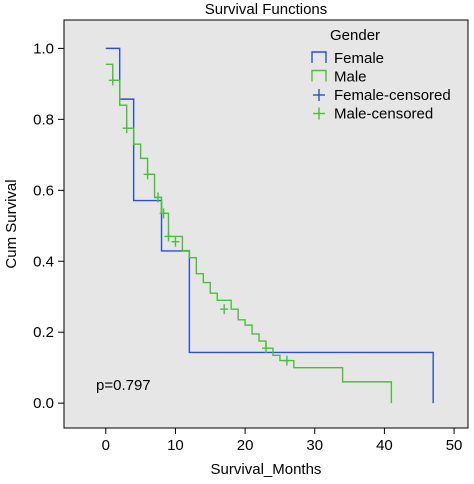  What do you see at coordinates (359, 58) in the screenshot?
I see `legend-label: Female` at bounding box center [359, 58].